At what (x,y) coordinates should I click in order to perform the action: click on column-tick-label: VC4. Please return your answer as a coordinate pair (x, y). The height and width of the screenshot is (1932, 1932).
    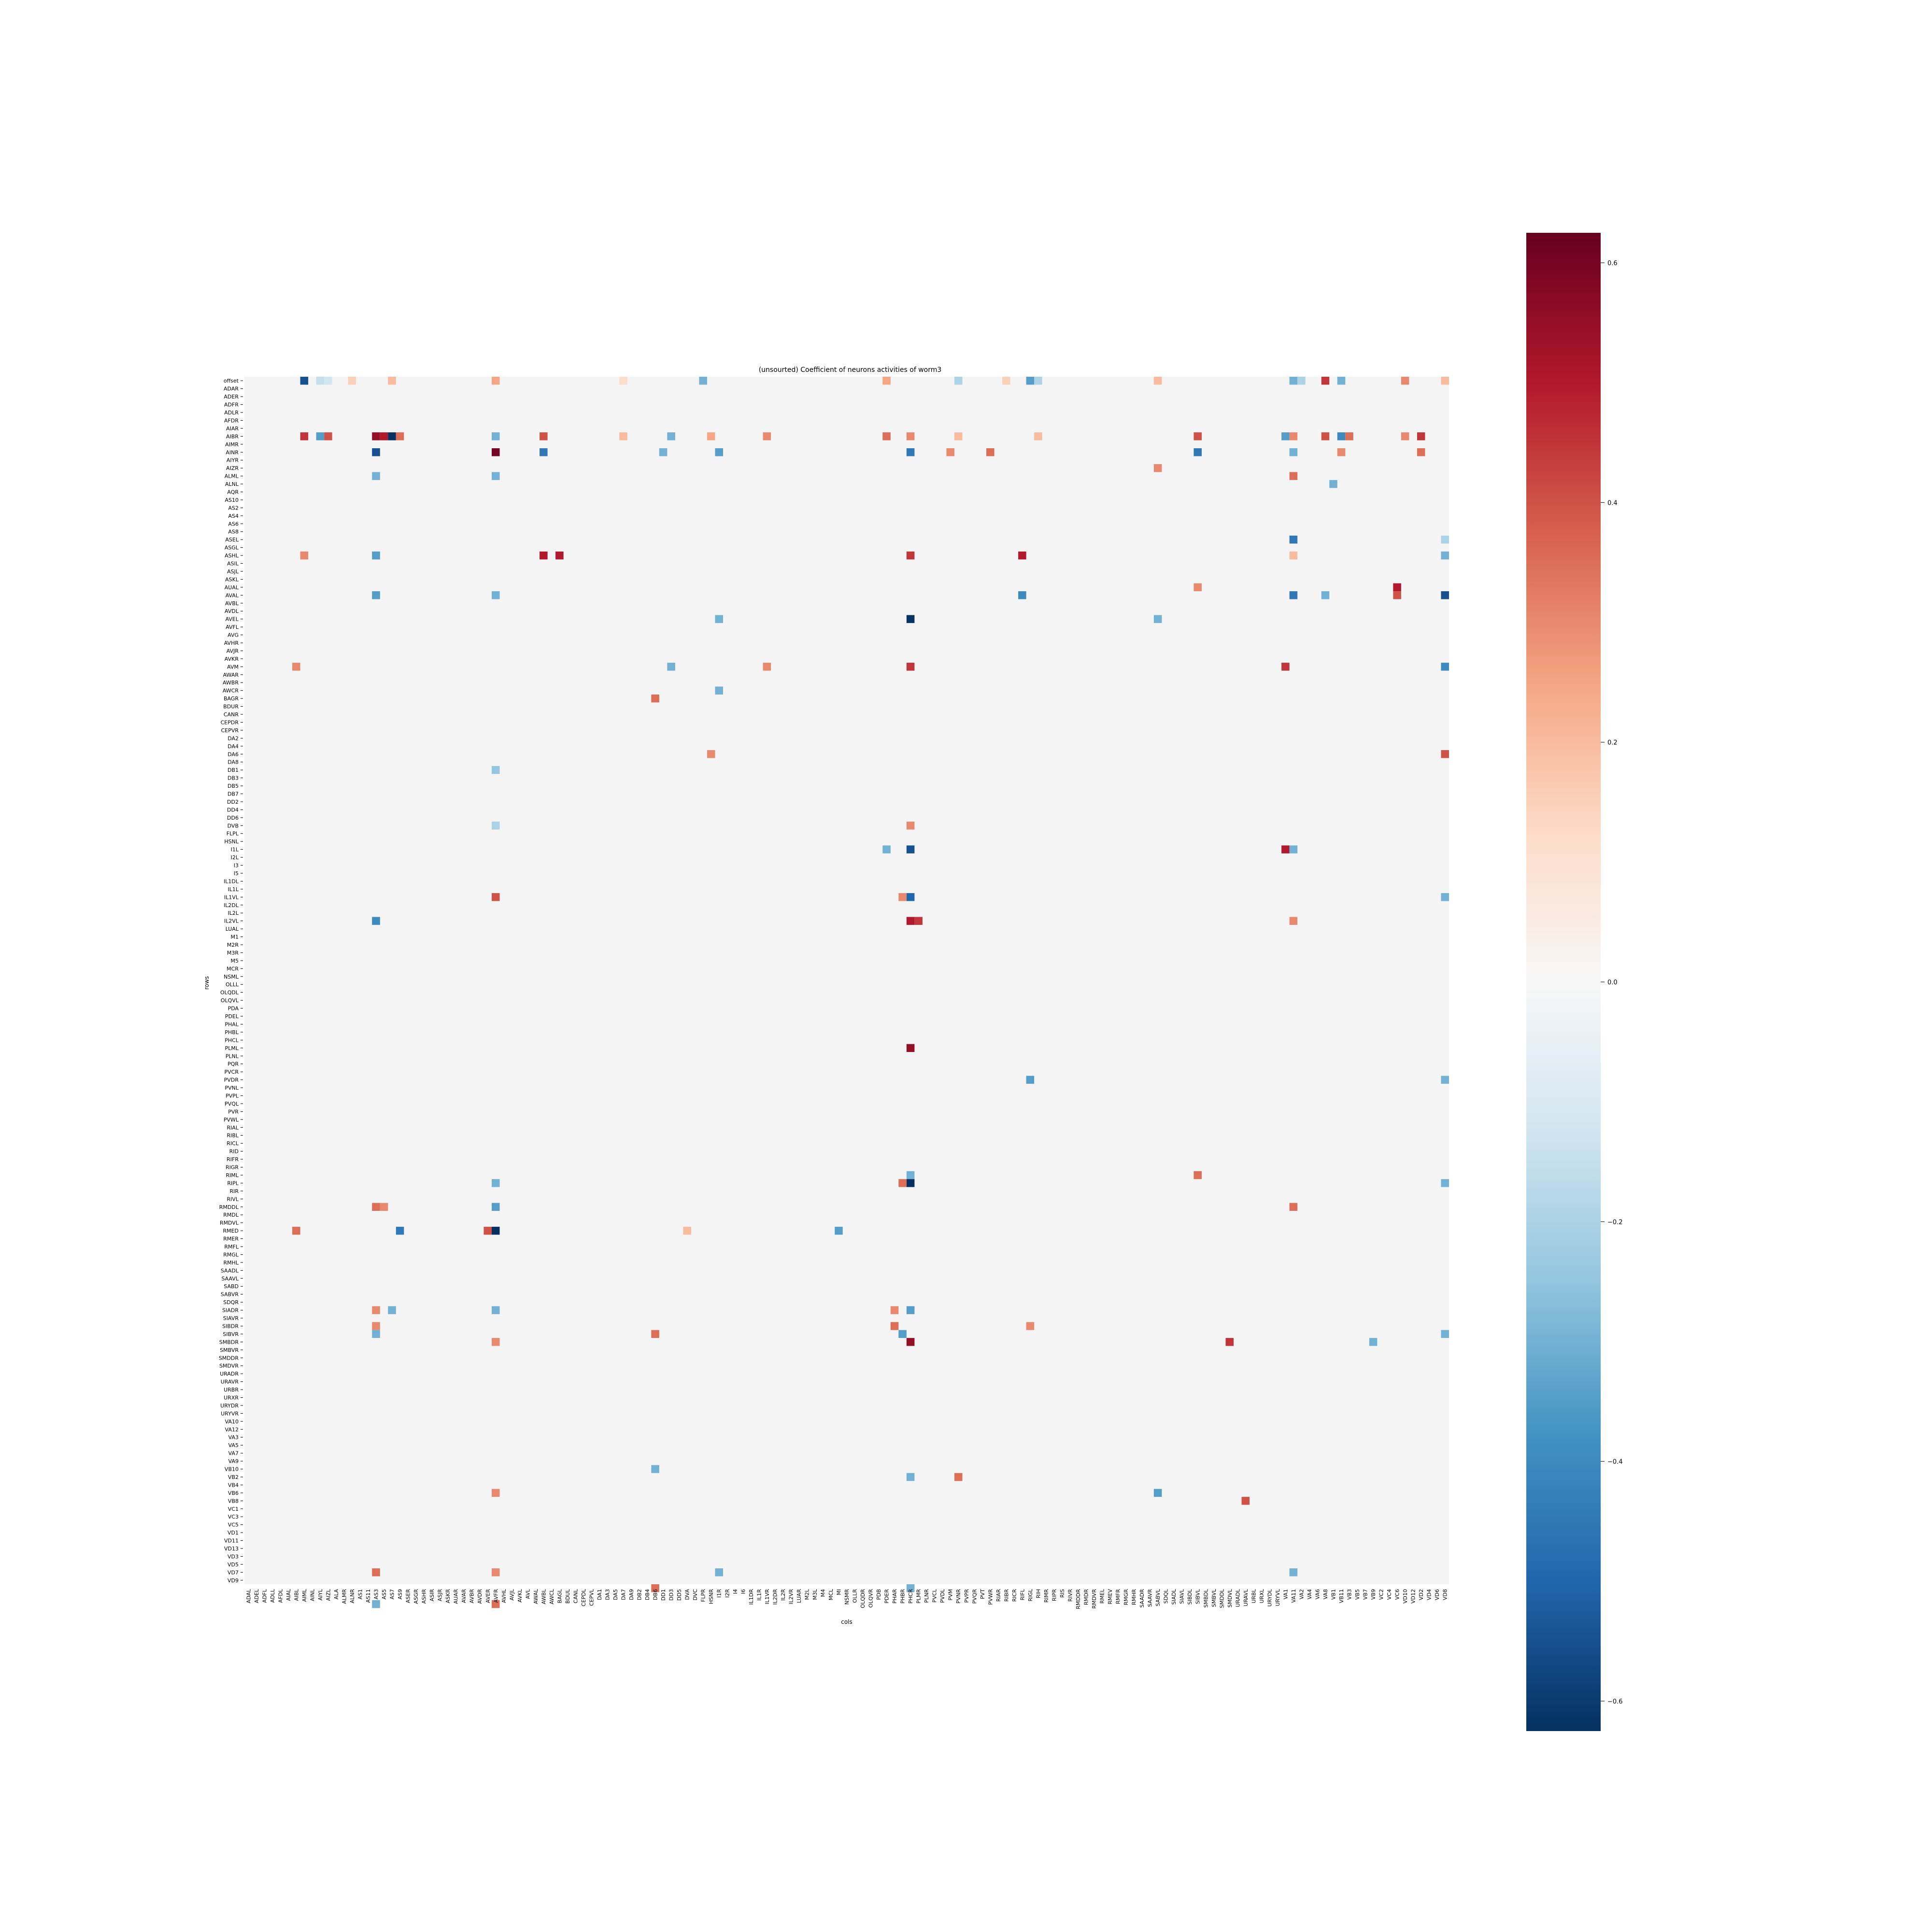
    Looking at the image, I should click on (1389, 1594).